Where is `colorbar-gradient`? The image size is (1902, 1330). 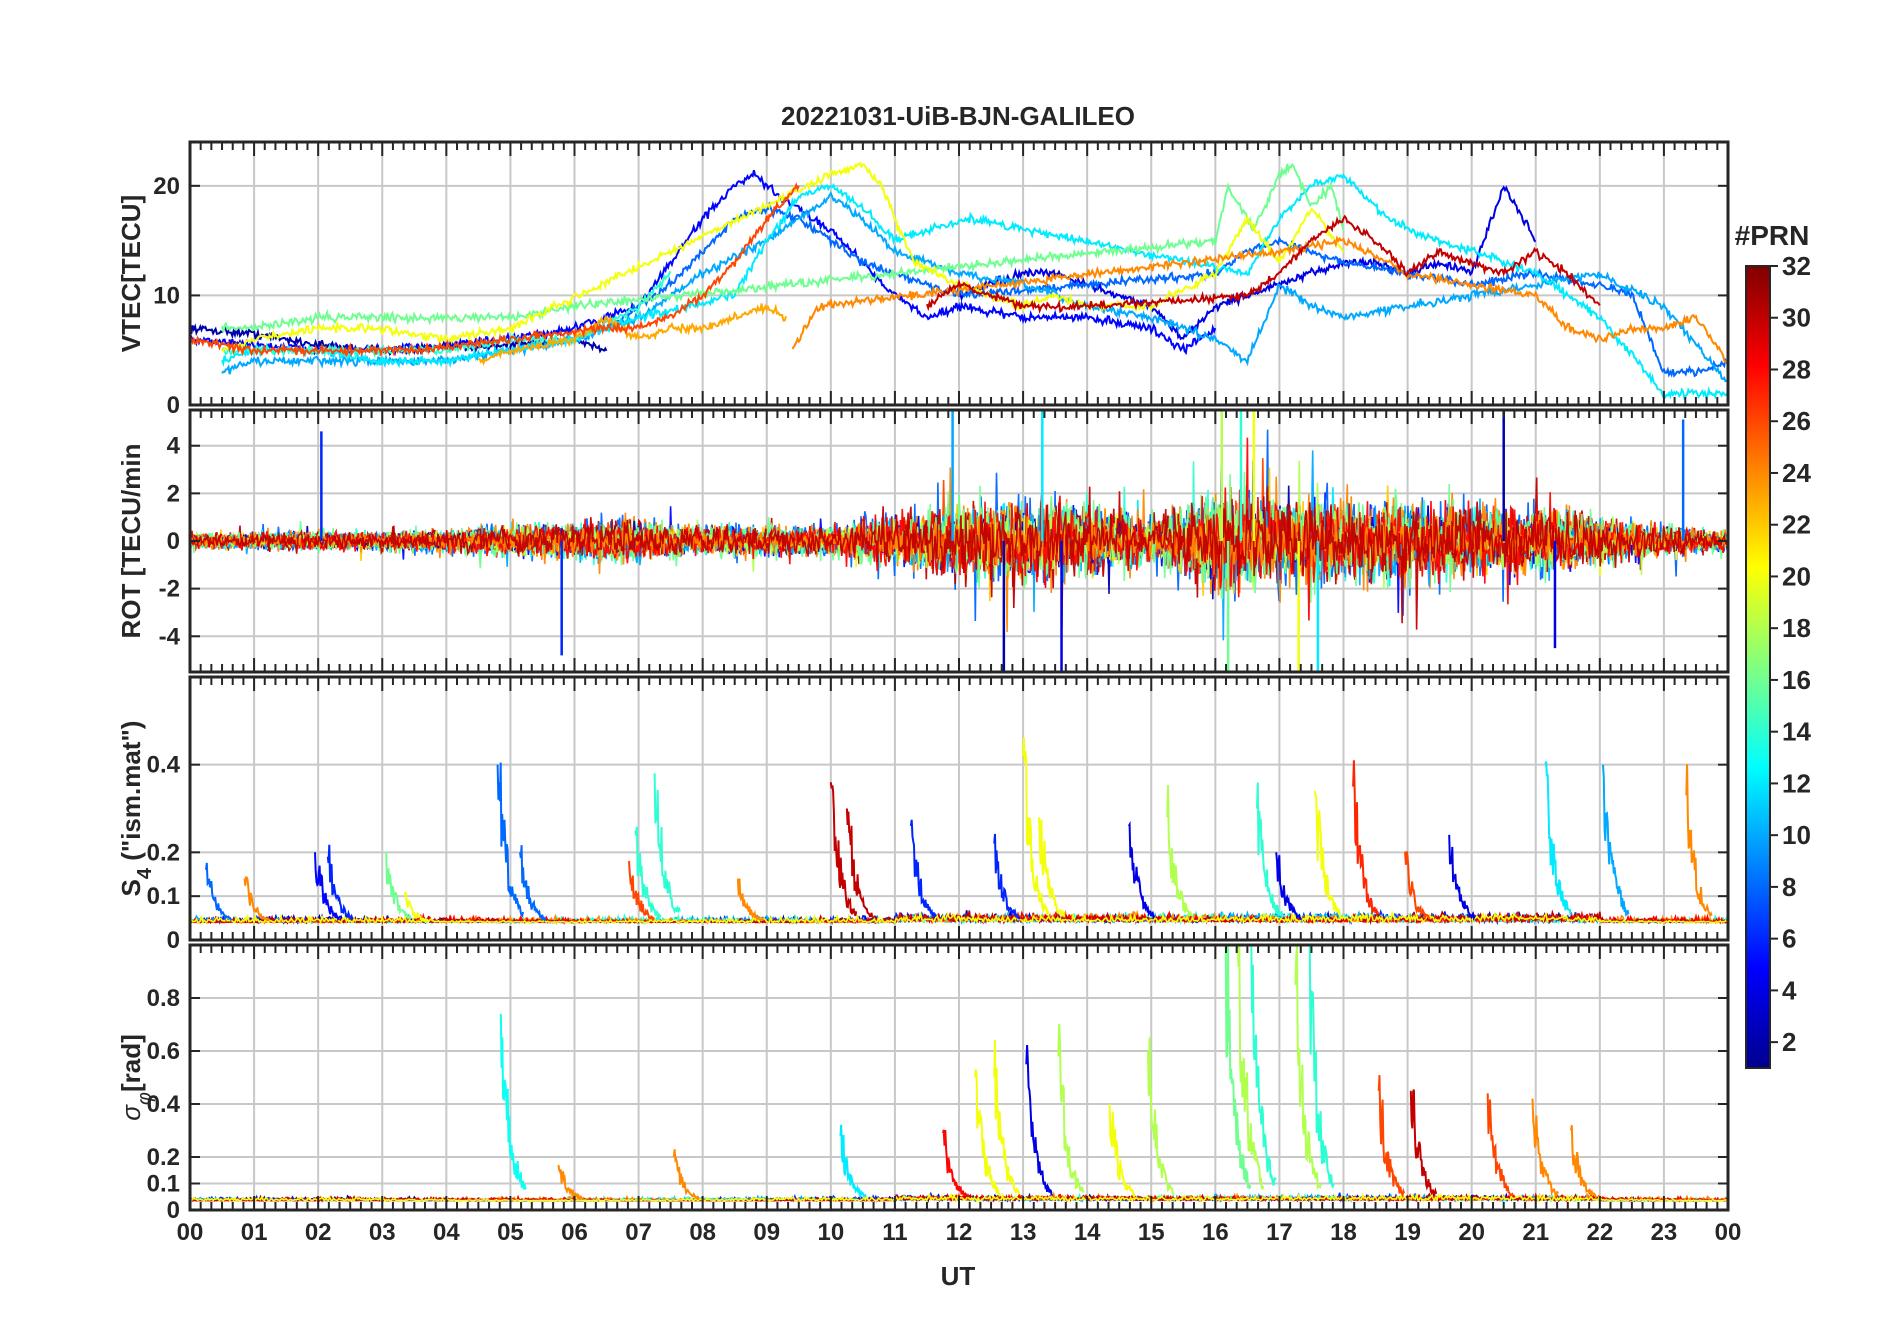 colorbar-gradient is located at coordinates (1758, 667).